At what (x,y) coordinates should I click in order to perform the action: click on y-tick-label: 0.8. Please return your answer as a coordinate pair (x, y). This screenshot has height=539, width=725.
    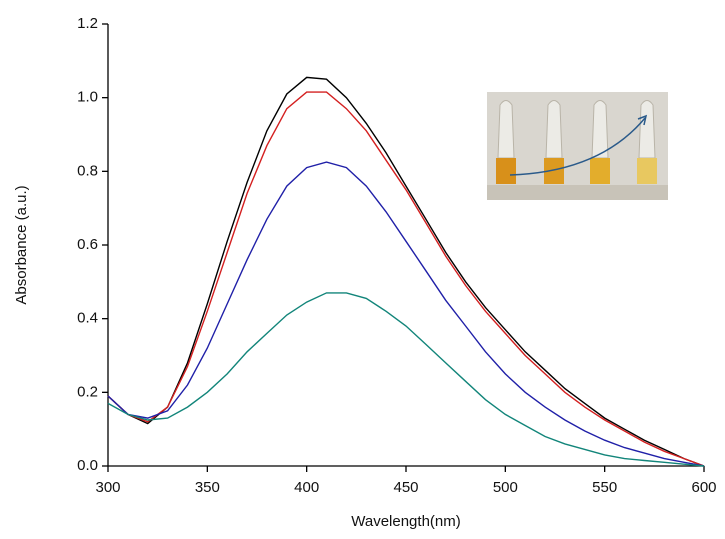
    Looking at the image, I should click on (87, 170).